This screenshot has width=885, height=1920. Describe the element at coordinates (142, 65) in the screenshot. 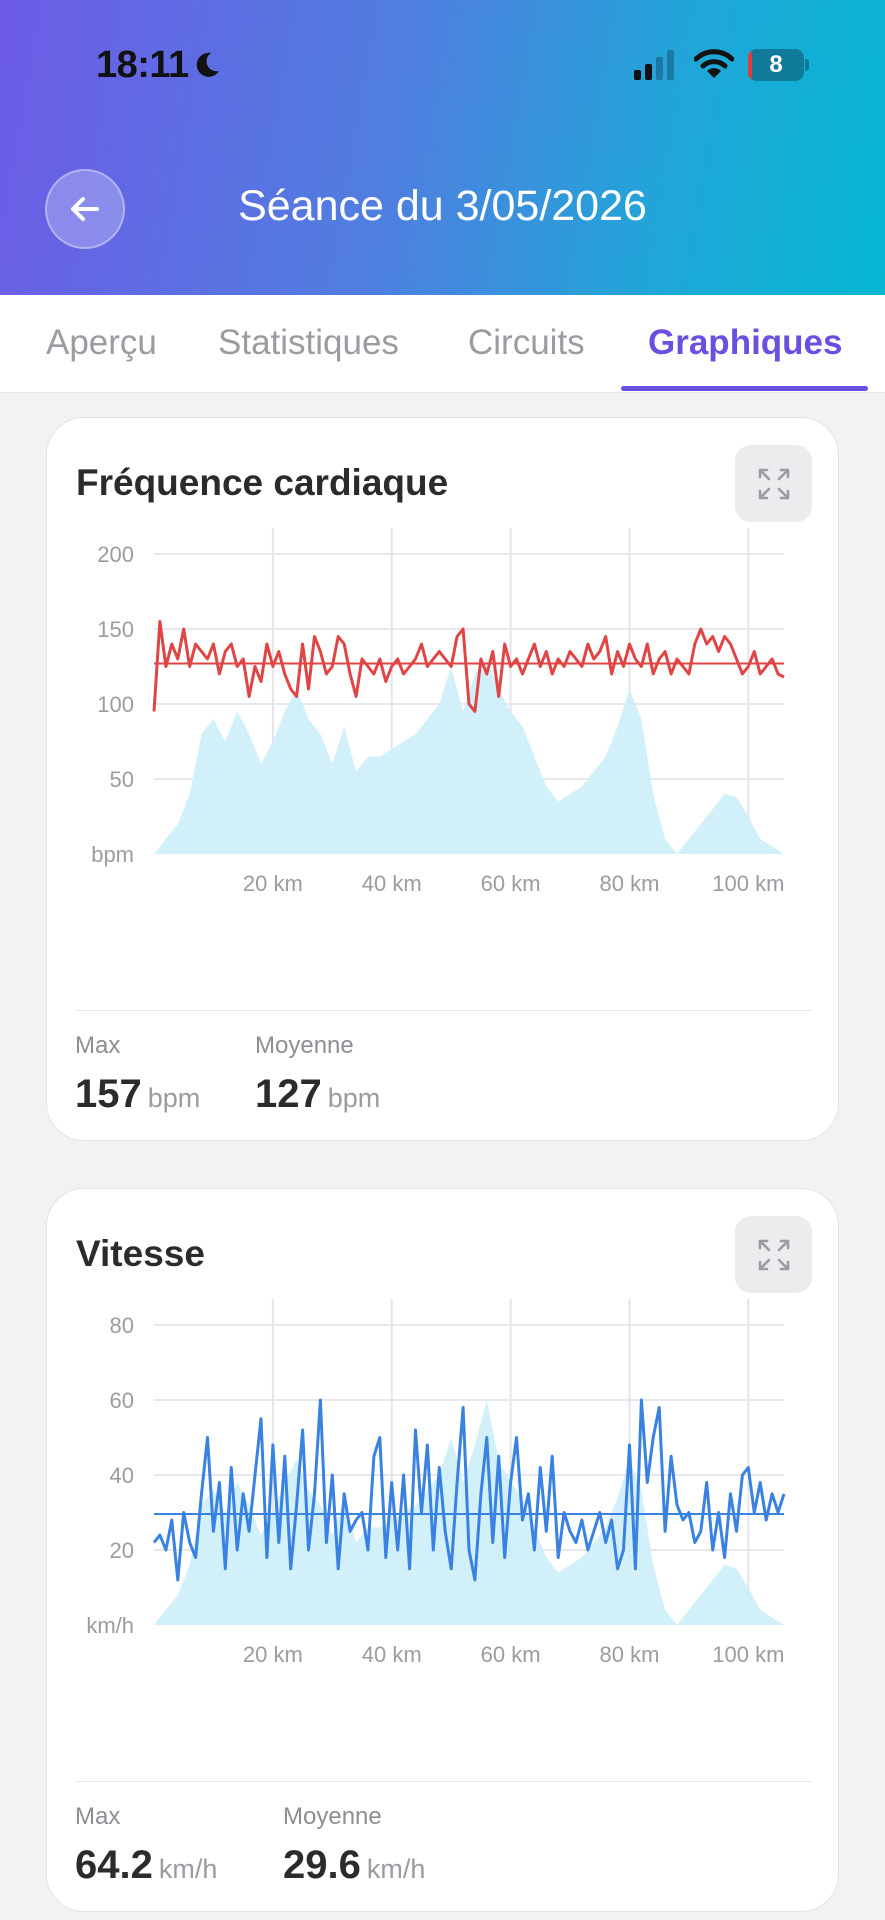

I see `status-time: 18:11` at that location.